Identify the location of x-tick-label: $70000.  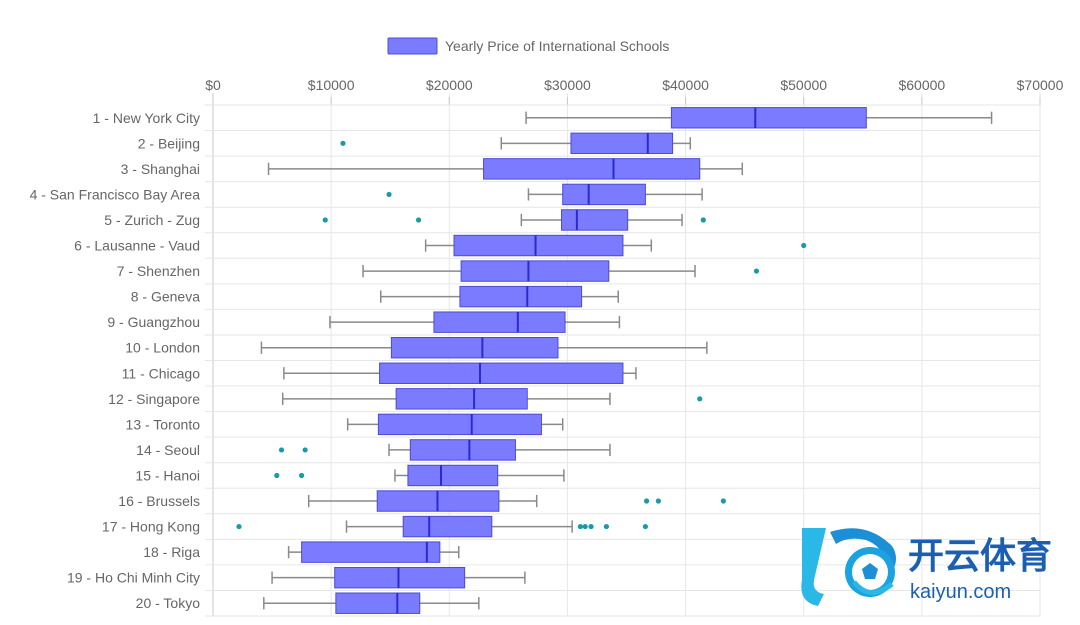
(1040, 85).